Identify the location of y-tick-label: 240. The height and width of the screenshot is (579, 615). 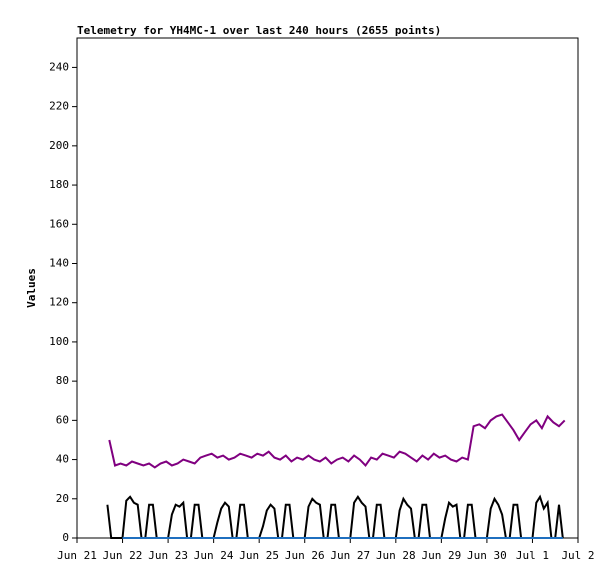
(59, 66).